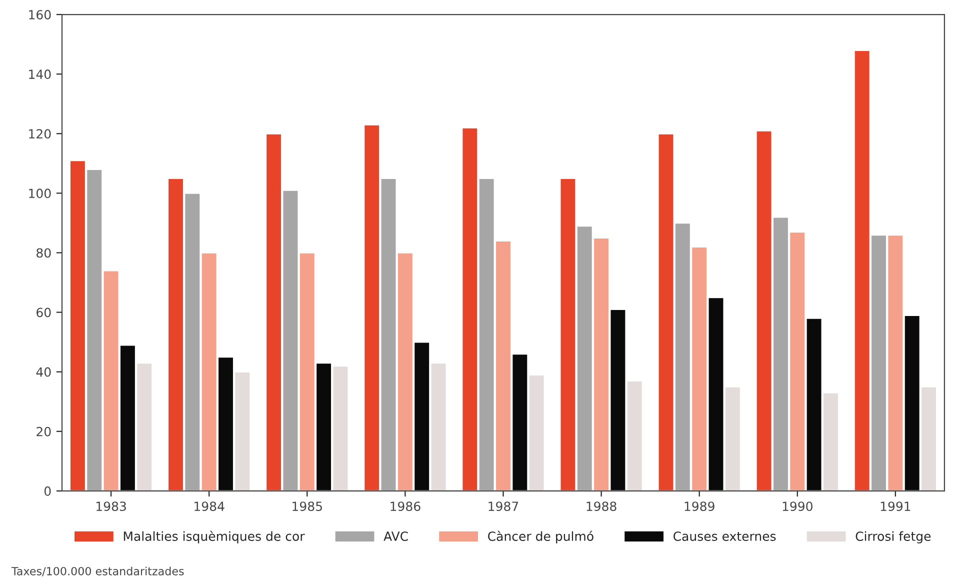 The image size is (954, 581). Describe the element at coordinates (43, 313) in the screenshot. I see `y-tick-label: 60` at that location.